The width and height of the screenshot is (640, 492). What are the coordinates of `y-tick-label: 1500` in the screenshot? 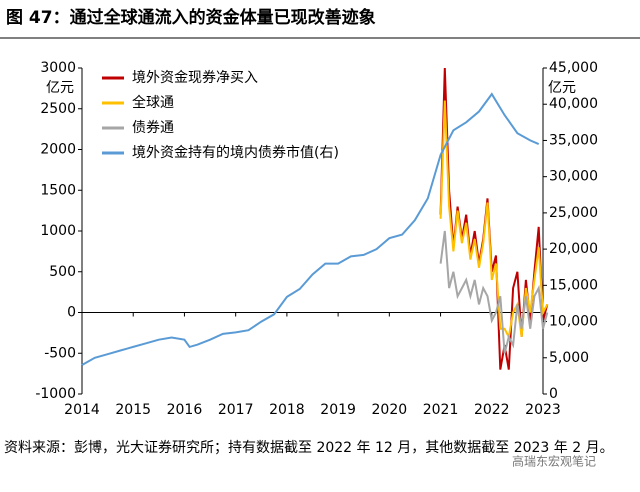 It's located at (58, 190).